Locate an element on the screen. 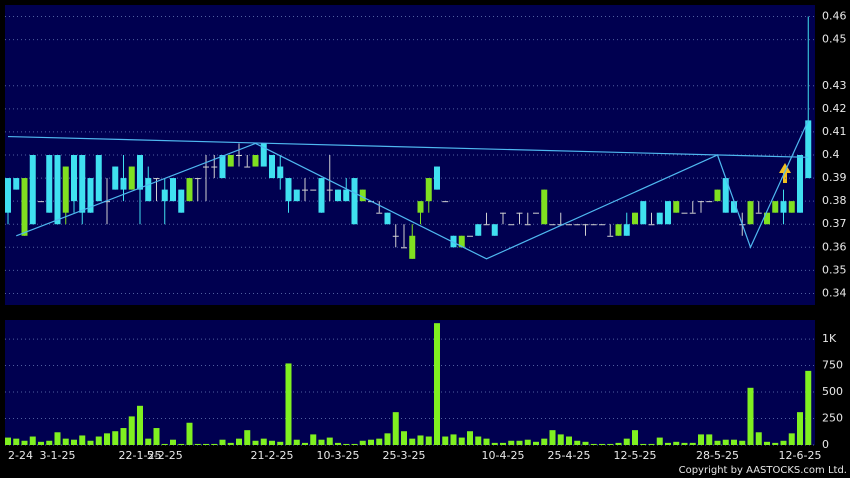 The image size is (850, 478). y-tick-label: 0.36 is located at coordinates (834, 246).